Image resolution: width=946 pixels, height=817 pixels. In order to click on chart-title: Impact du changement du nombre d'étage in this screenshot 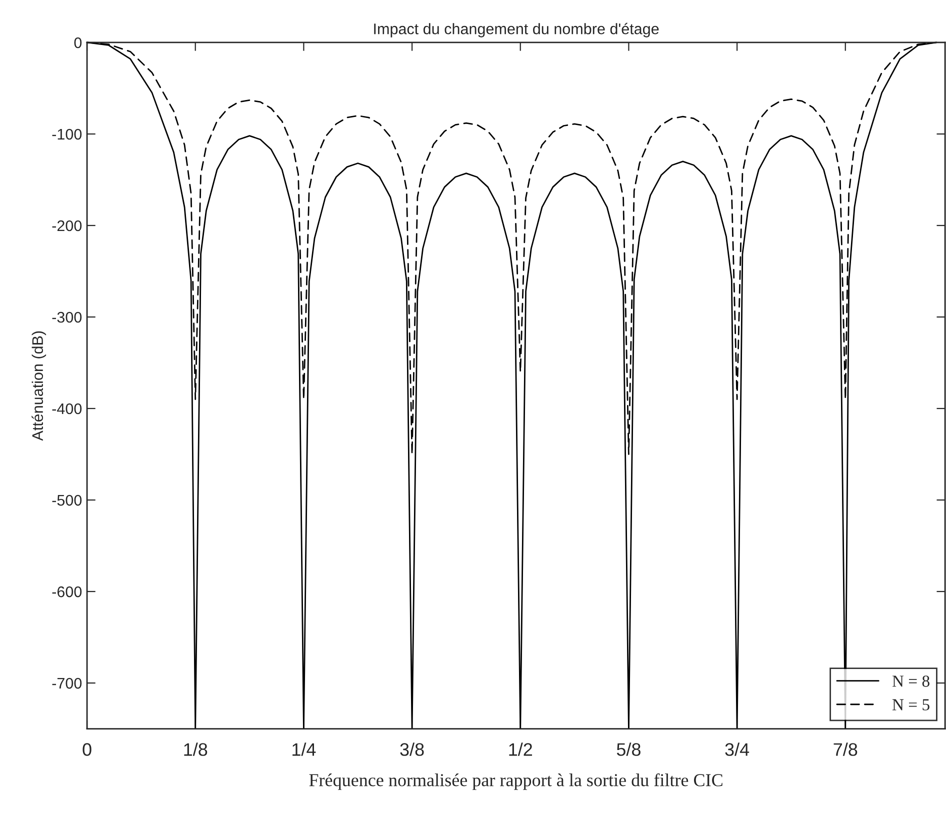, I will do `click(516, 30)`.